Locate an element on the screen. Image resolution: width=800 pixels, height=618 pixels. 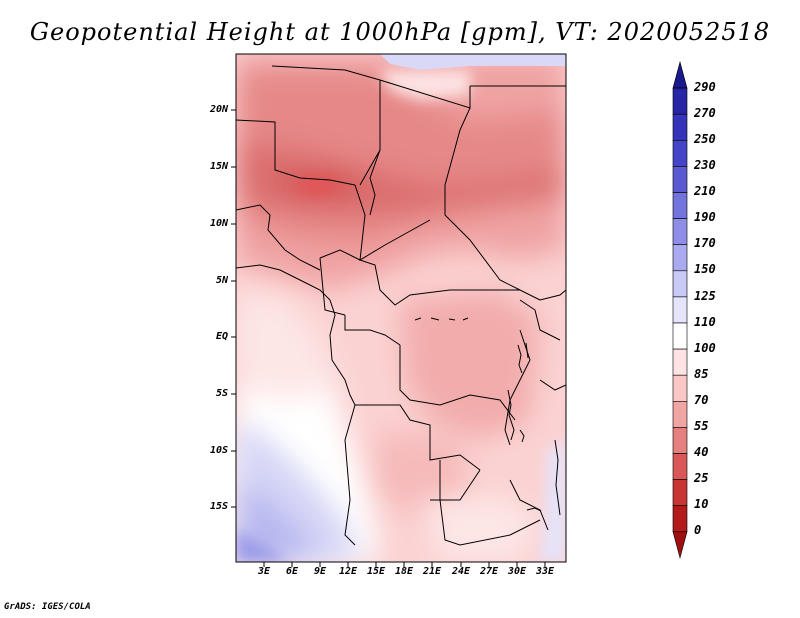
lon-label-15e: 15E is located at coordinates (376, 571).